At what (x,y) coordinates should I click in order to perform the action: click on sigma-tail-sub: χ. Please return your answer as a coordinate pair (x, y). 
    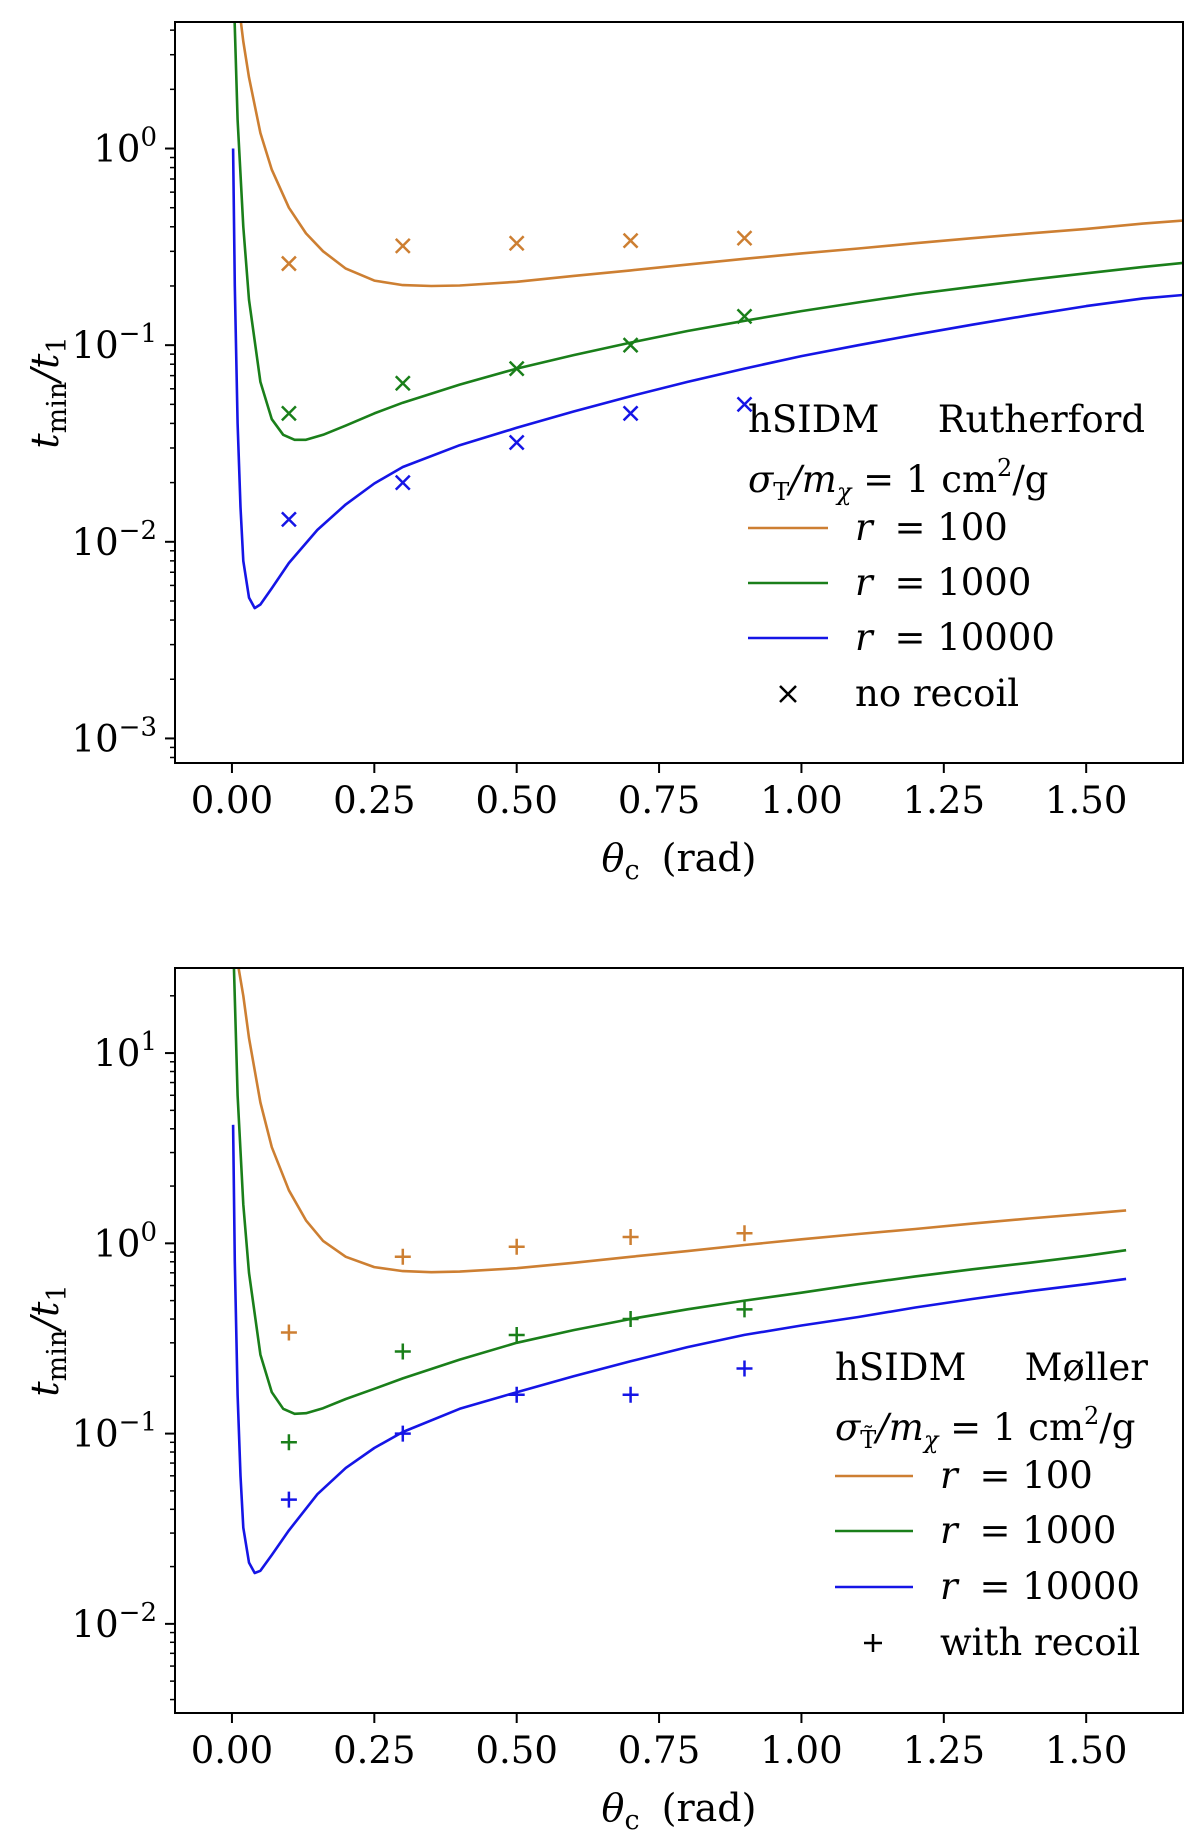
    Looking at the image, I should click on (931, 1440).